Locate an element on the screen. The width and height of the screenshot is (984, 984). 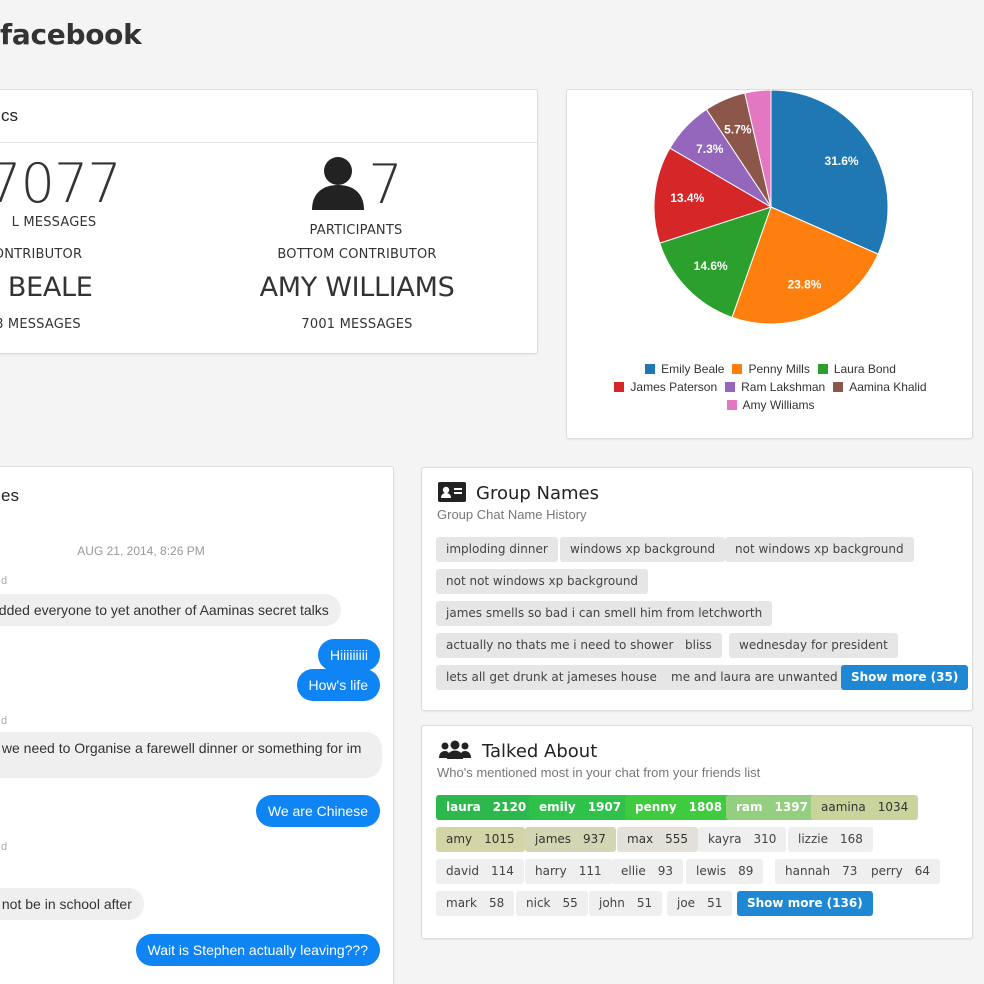
mention-chip: john 51 is located at coordinates (626, 903).